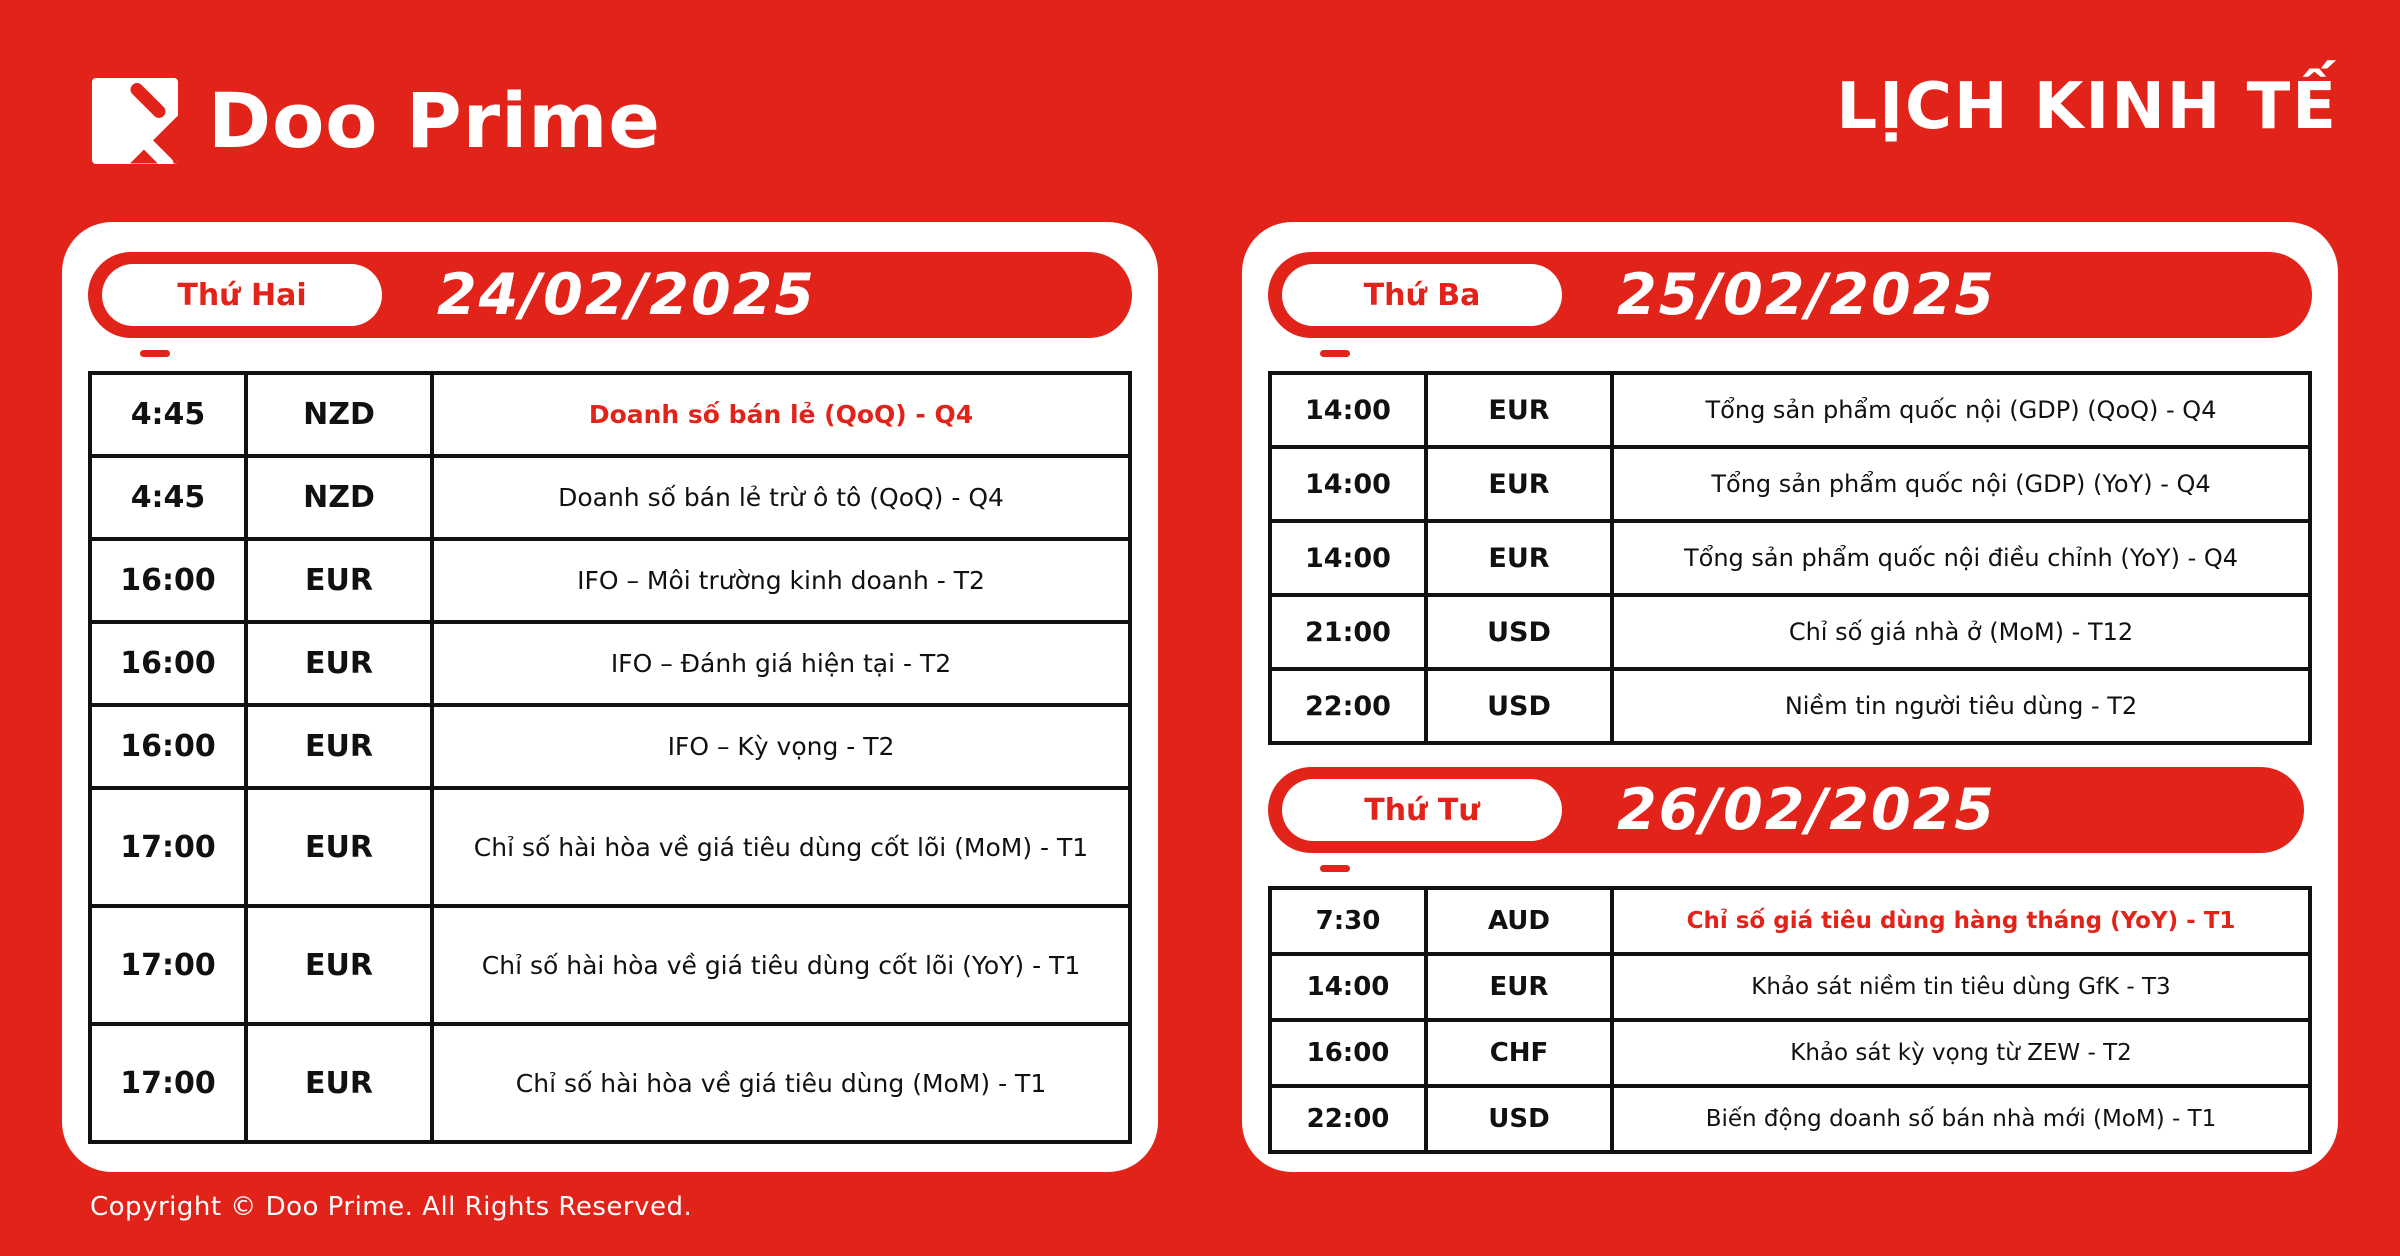 This screenshot has width=2400, height=1256. Describe the element at coordinates (1961, 484) in the screenshot. I see `event-title: Tổng sản phẩm quốc nội (GDP) (YoY) - Q4` at that location.